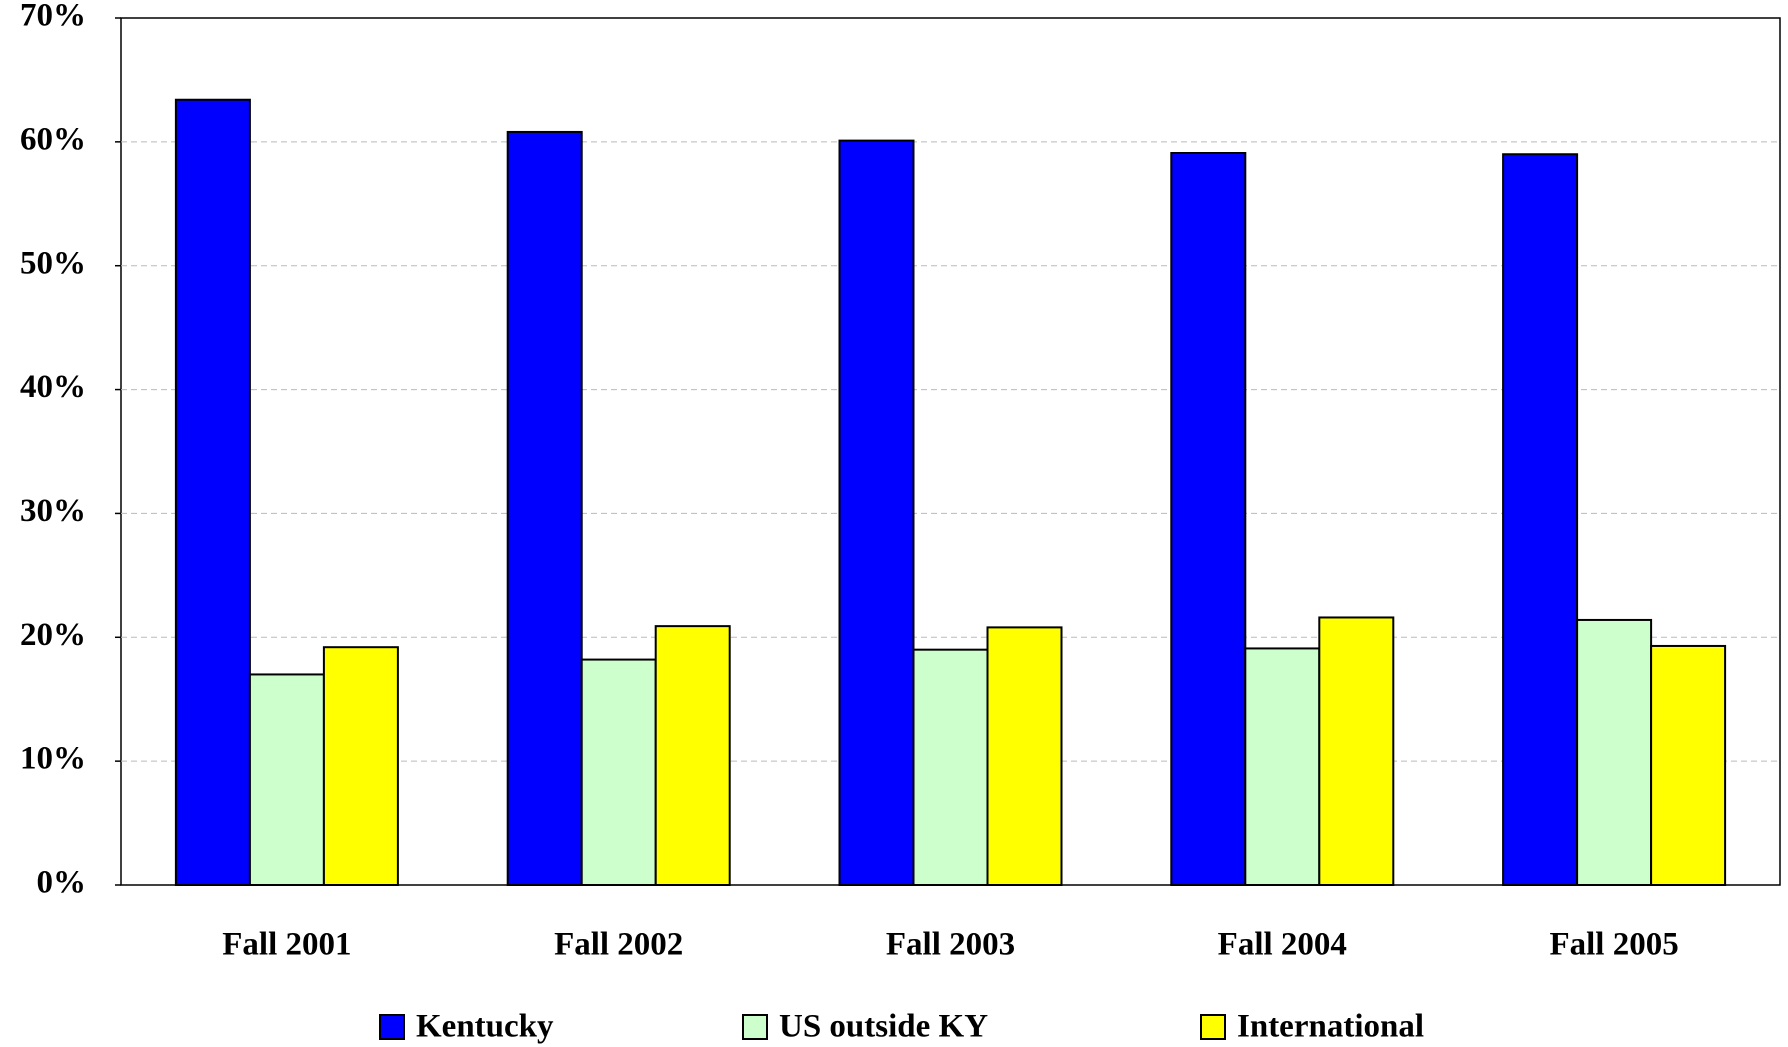 The height and width of the screenshot is (1047, 1788). What do you see at coordinates (1613, 945) in the screenshot?
I see `x-tick-label: Fall 2005` at bounding box center [1613, 945].